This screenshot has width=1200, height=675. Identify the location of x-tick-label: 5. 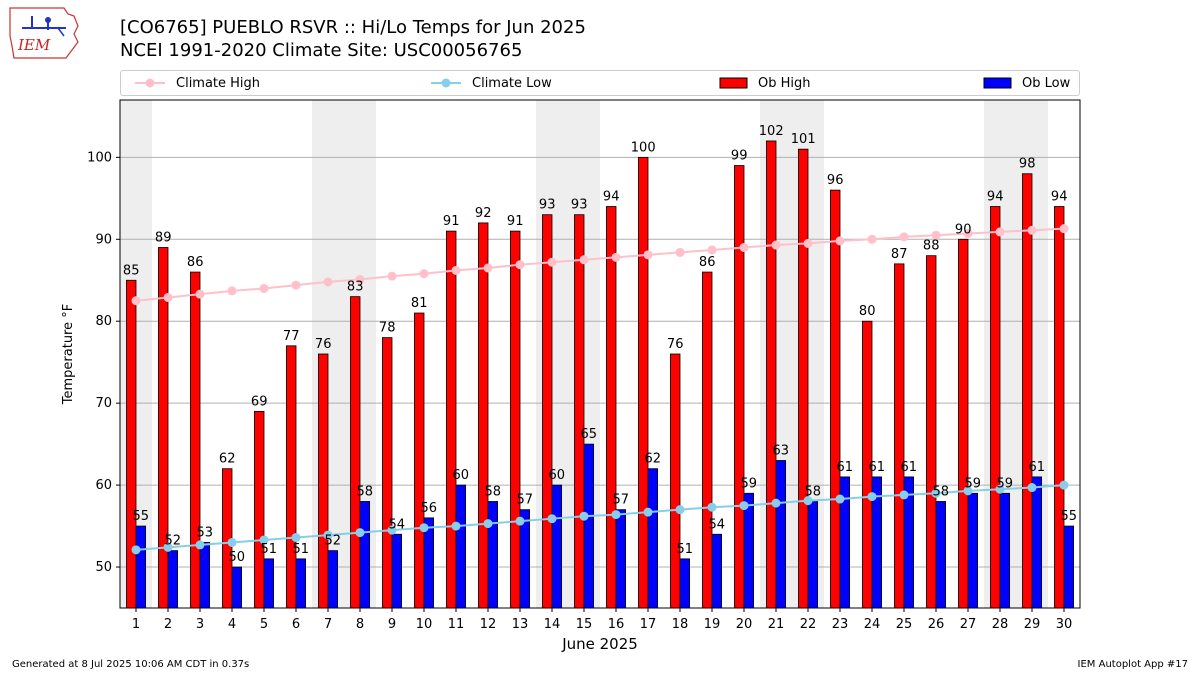
(264, 624).